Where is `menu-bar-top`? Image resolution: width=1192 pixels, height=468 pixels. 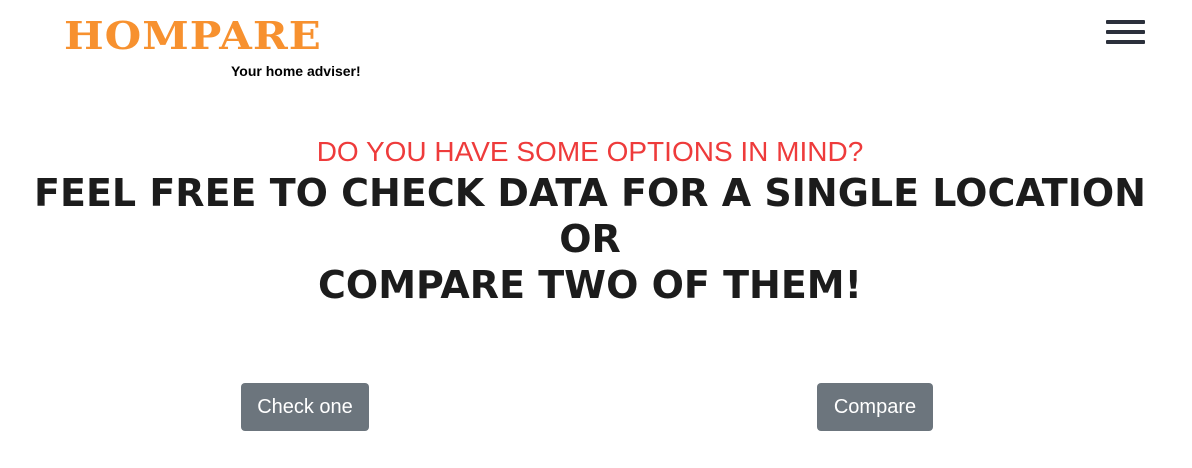 menu-bar-top is located at coordinates (1125, 22).